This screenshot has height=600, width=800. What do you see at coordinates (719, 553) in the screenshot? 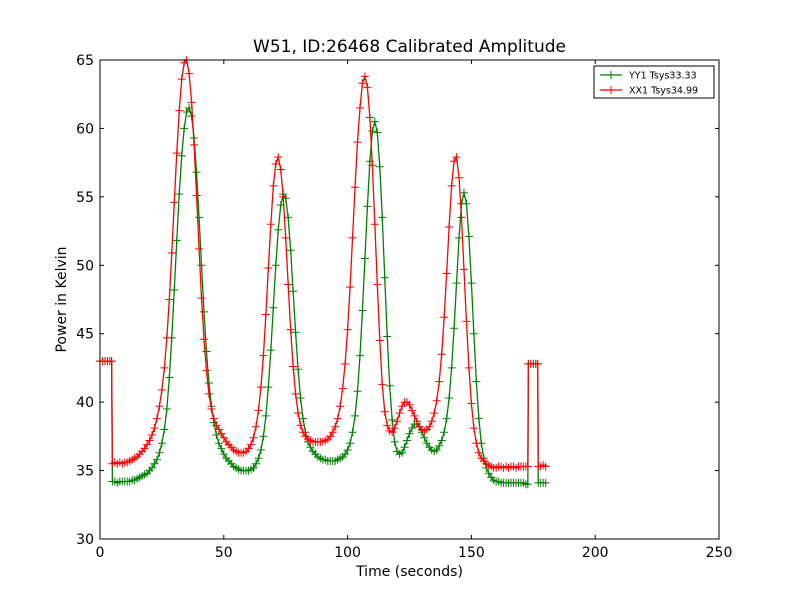
I see `x-tick-label: 250` at bounding box center [719, 553].